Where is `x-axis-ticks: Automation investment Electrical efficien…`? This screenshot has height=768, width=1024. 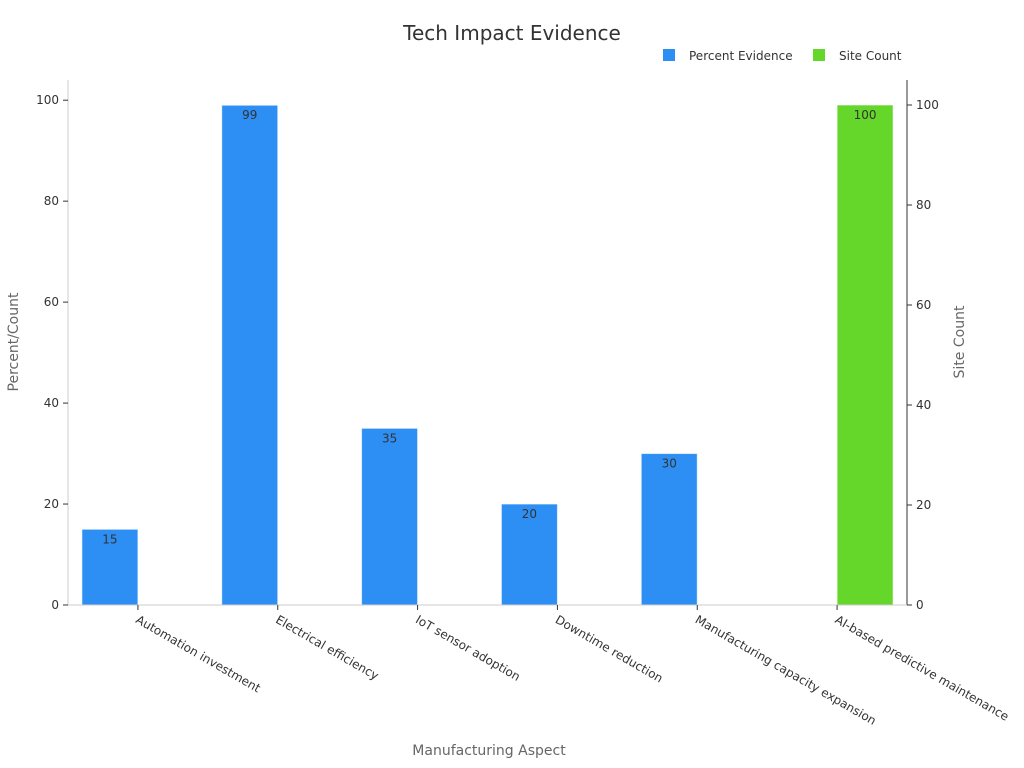 x-axis-ticks: Automation investment Electrical efficien… is located at coordinates (572, 666).